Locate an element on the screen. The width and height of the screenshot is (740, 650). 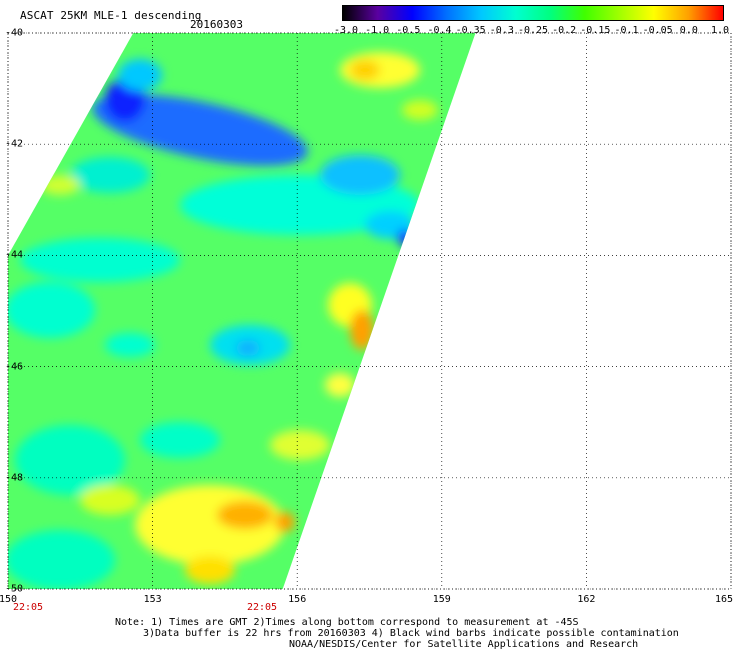
product-date: 20160303 is located at coordinates (216, 24).